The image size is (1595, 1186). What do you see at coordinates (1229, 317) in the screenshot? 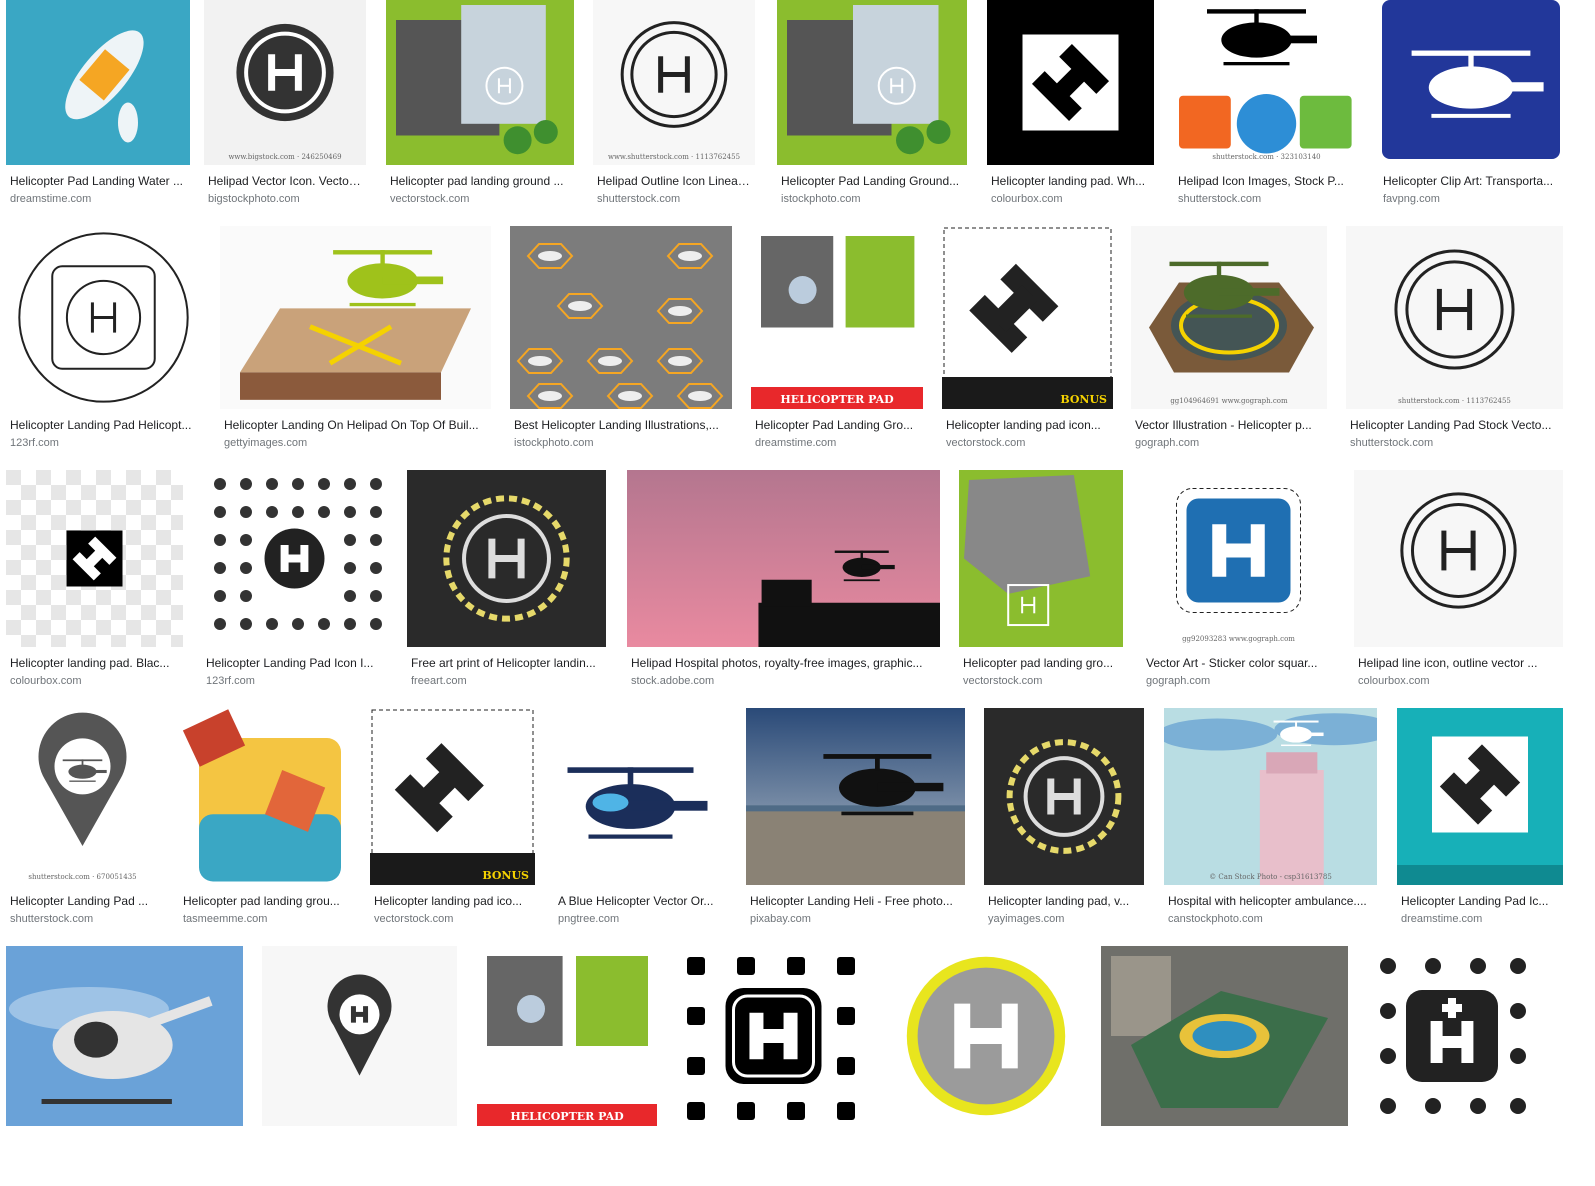
I see `helicopter-octagon-pad-image: gg104964691 www.gograph.com` at bounding box center [1229, 317].